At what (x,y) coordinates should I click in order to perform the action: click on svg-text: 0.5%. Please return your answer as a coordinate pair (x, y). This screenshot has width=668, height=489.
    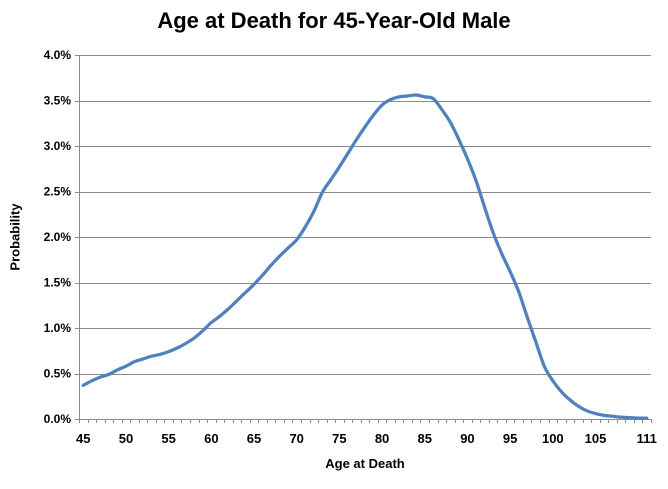
    Looking at the image, I should click on (58, 374).